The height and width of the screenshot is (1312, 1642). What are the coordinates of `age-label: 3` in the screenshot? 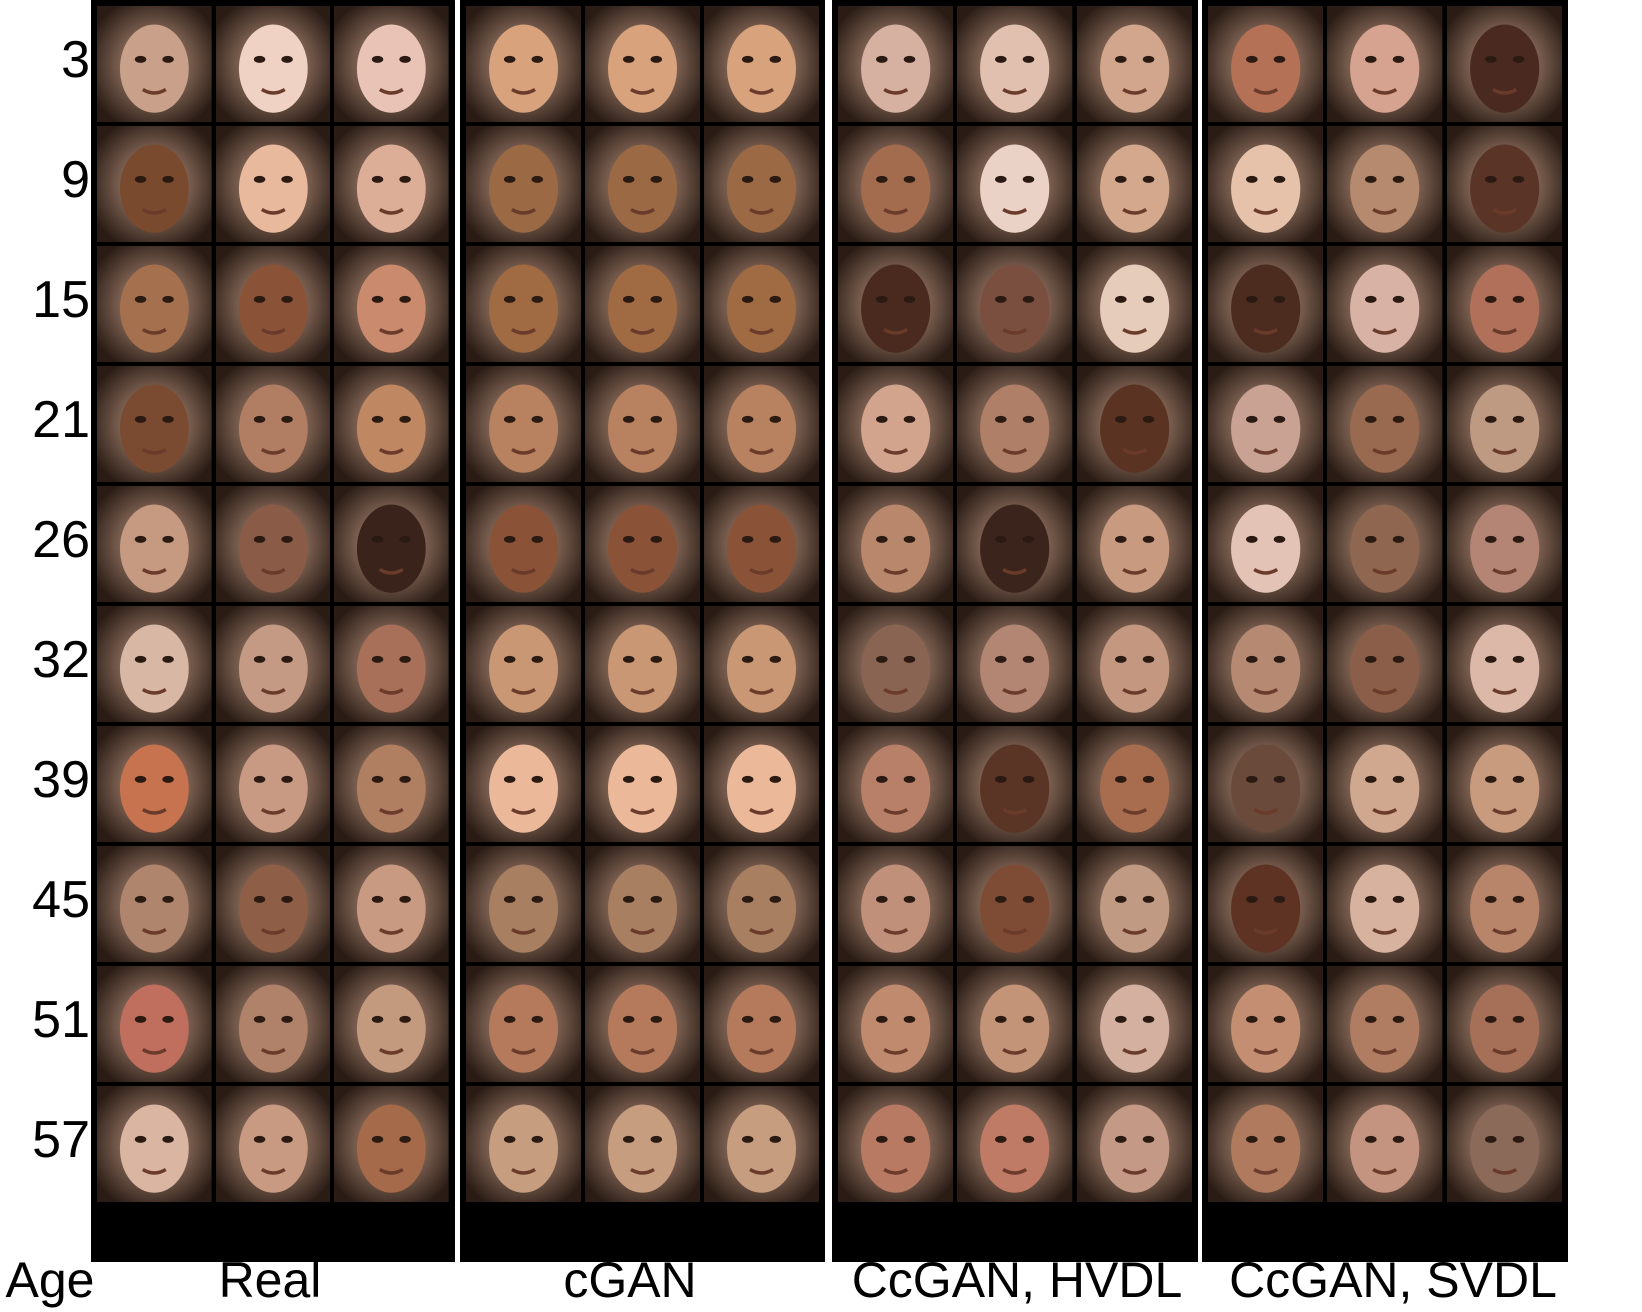 It's located at (75, 60).